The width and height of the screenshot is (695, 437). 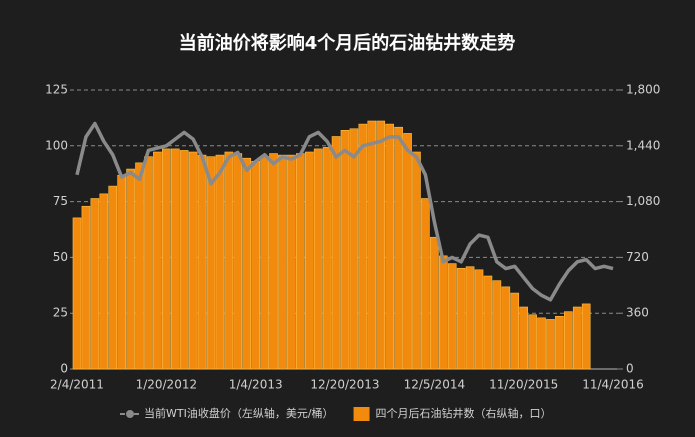 What do you see at coordinates (56, 145) in the screenshot?
I see `y-tick-label: 100` at bounding box center [56, 145].